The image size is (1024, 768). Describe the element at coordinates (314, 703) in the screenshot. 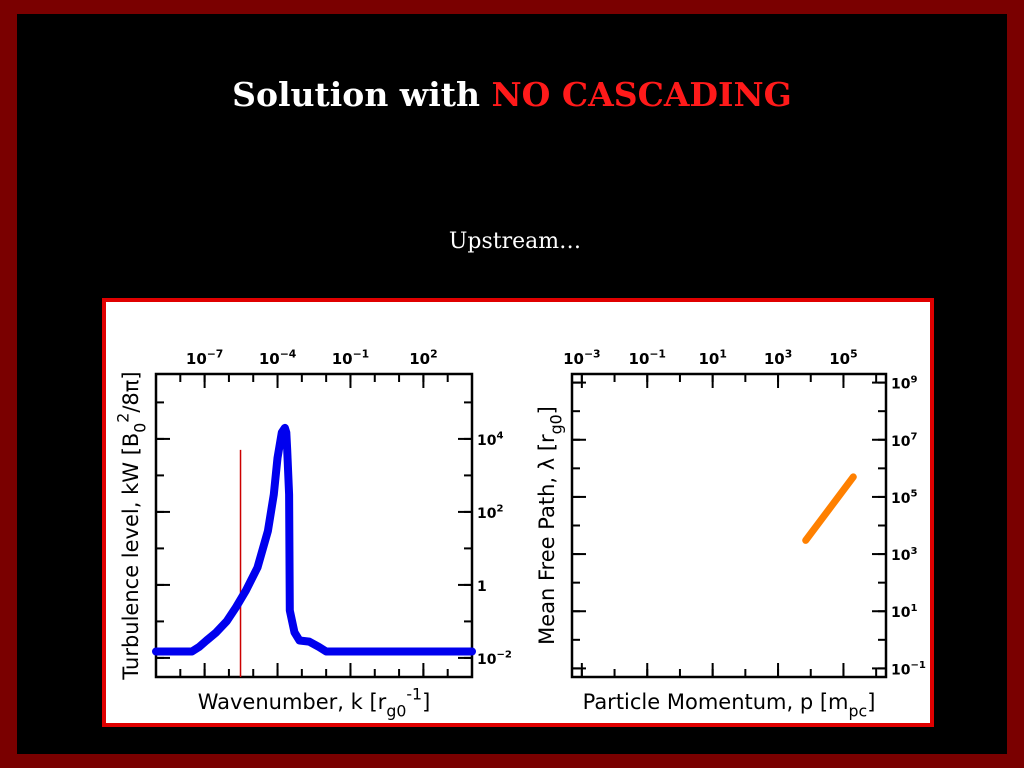

I see `turbulence-x-axis-label: Wavenumber, k [rg0-1]` at that location.